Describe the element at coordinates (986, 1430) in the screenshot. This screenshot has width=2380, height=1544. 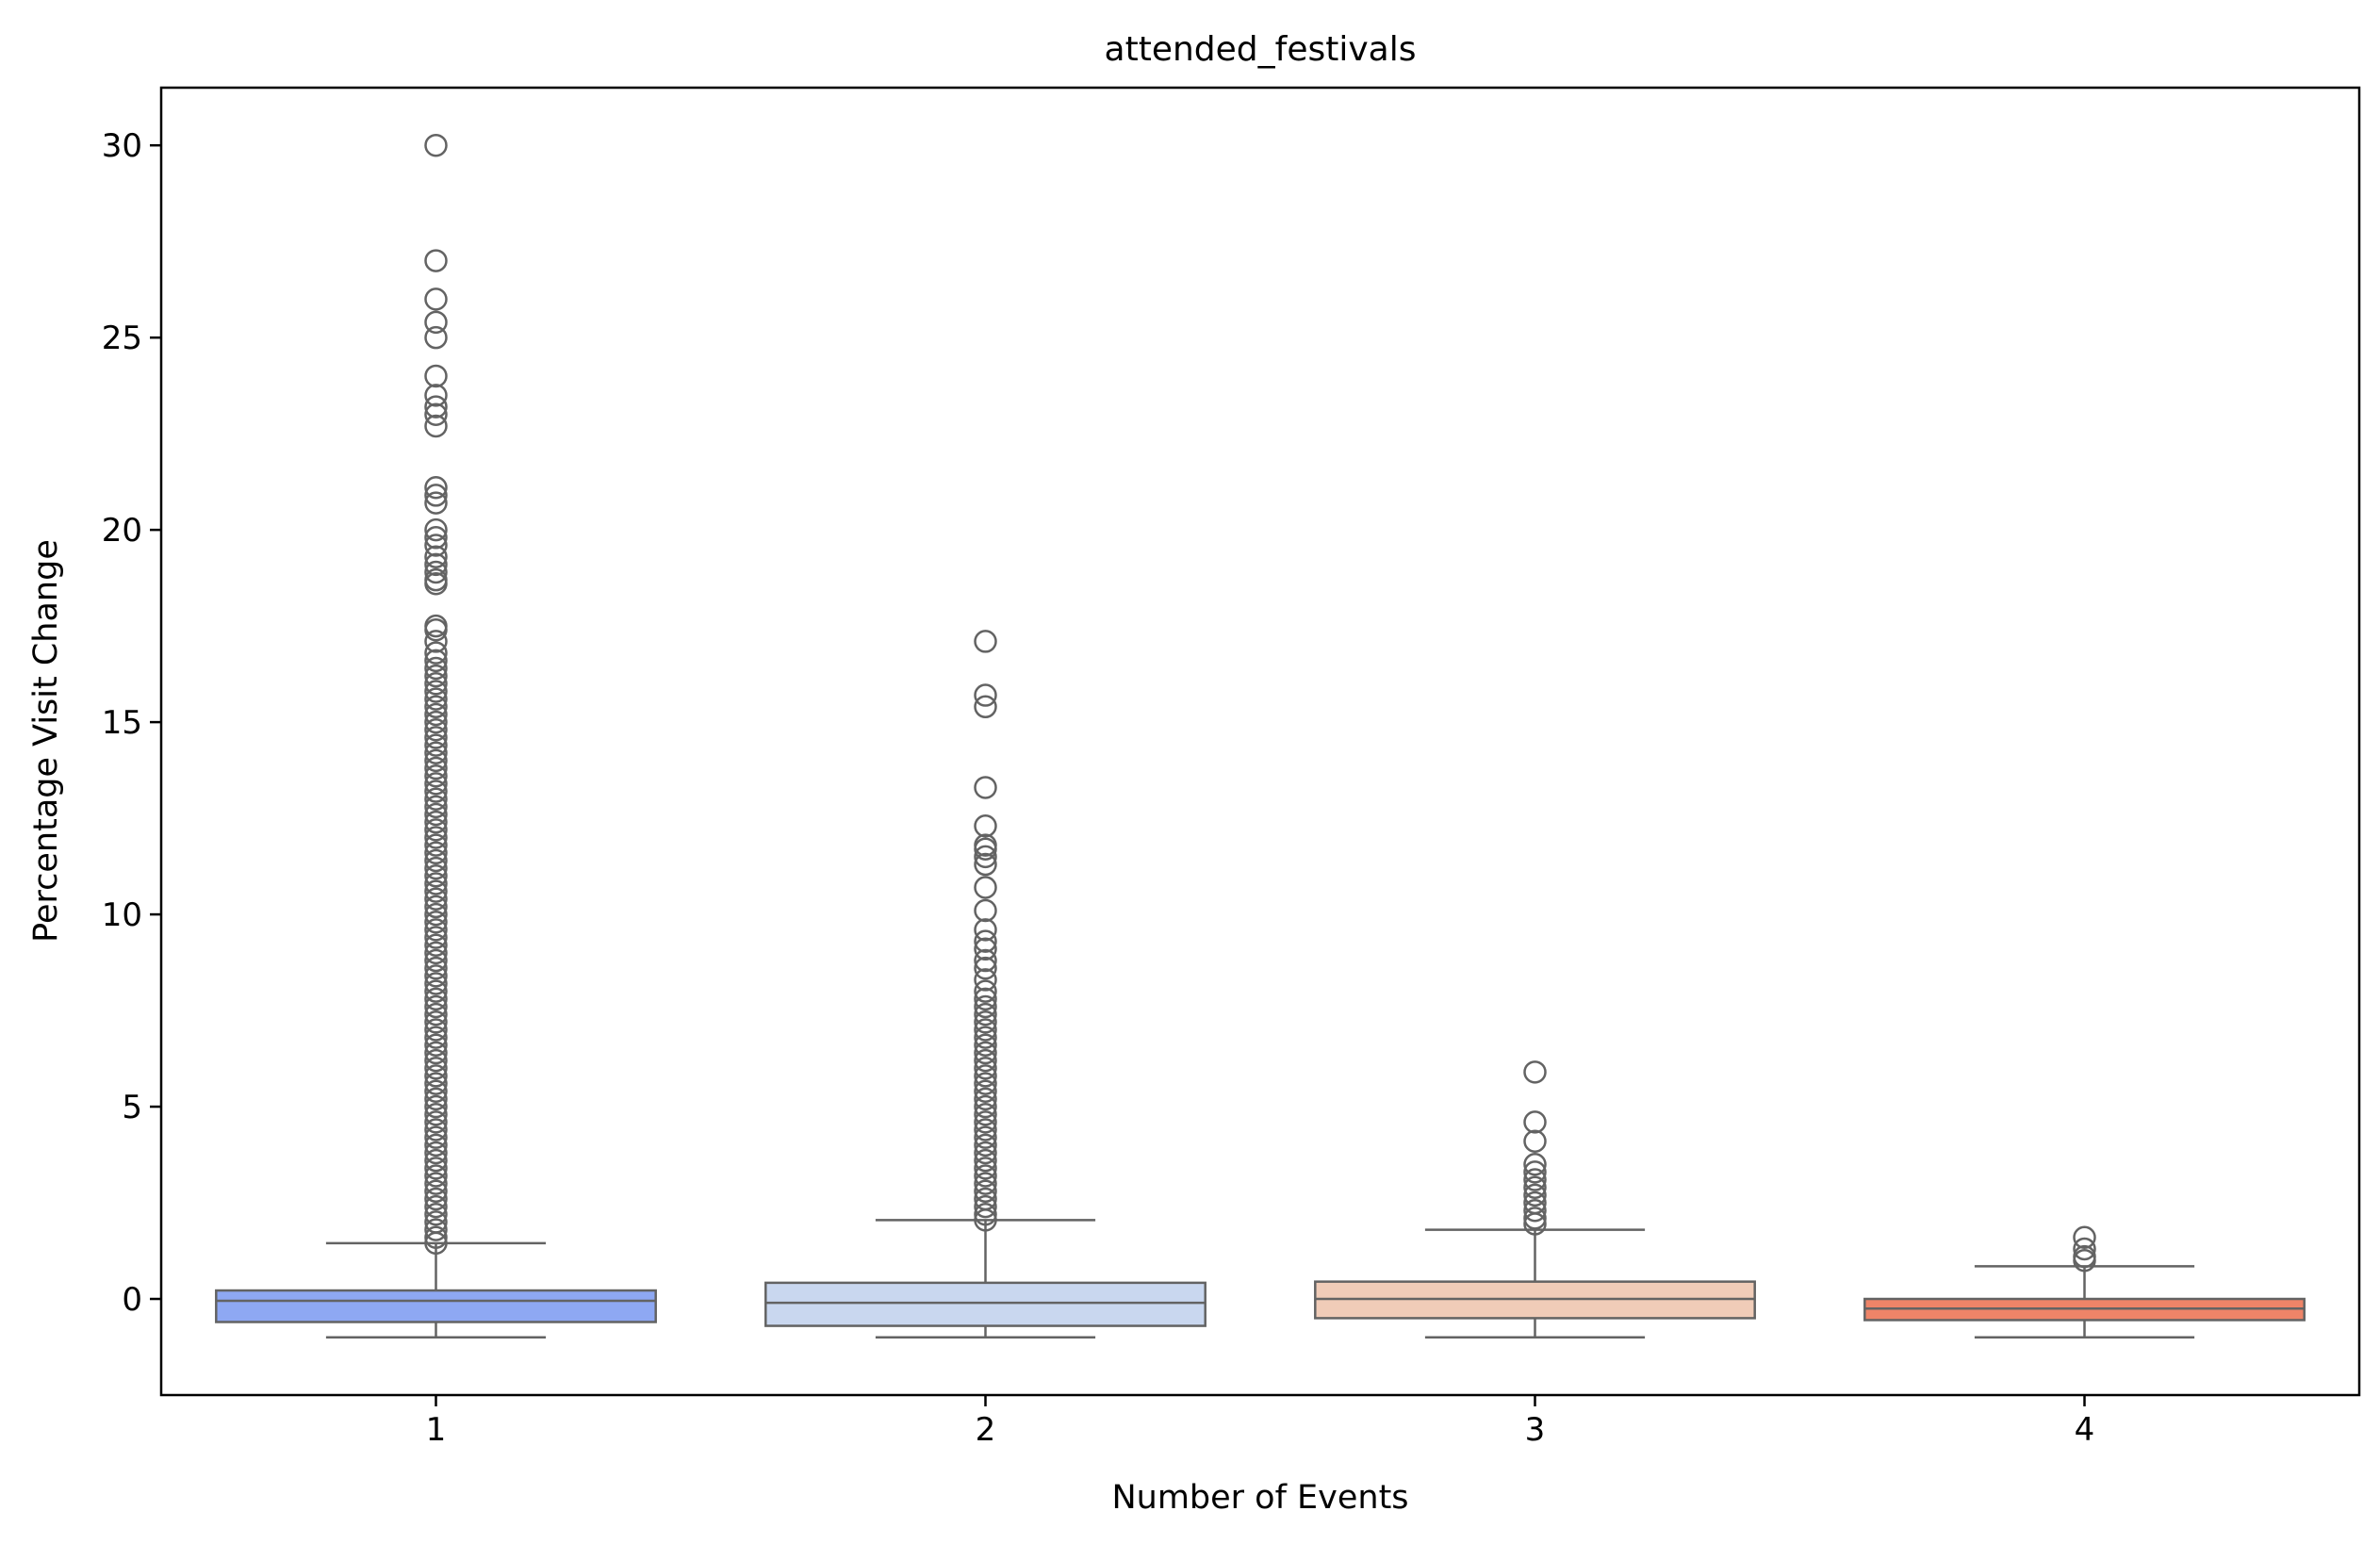
I see `x-tick-label: 2` at that location.